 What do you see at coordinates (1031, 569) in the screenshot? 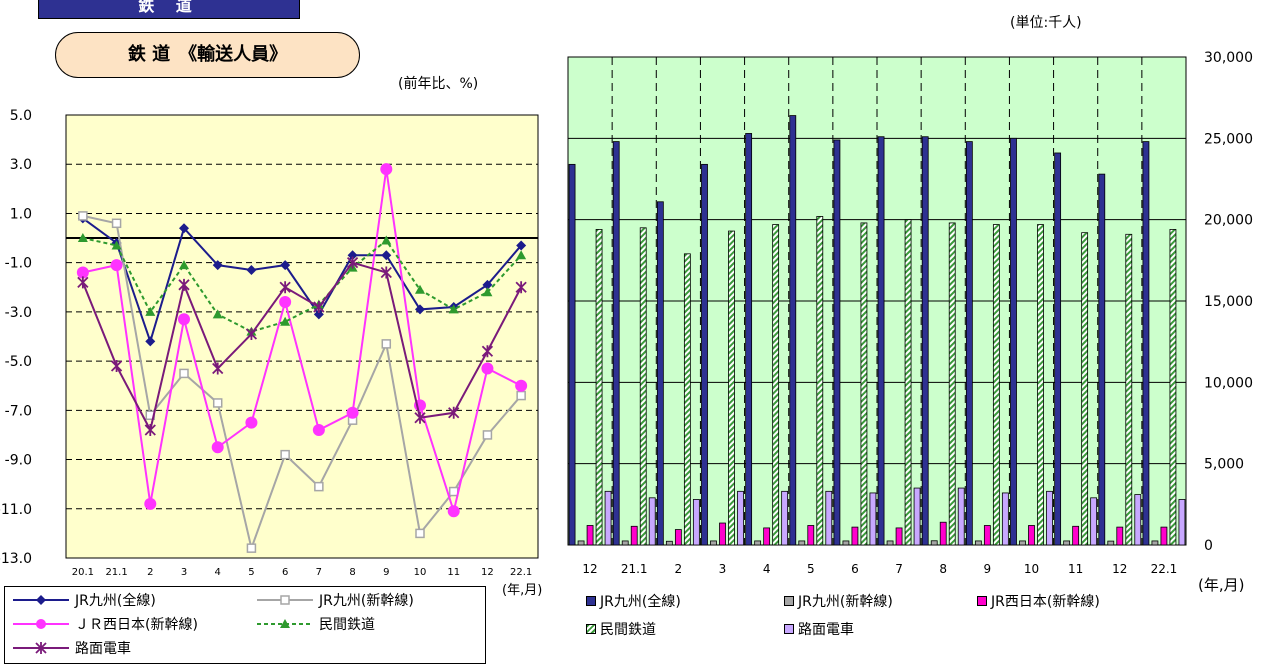
I see `x-tick-label: 10` at bounding box center [1031, 569].